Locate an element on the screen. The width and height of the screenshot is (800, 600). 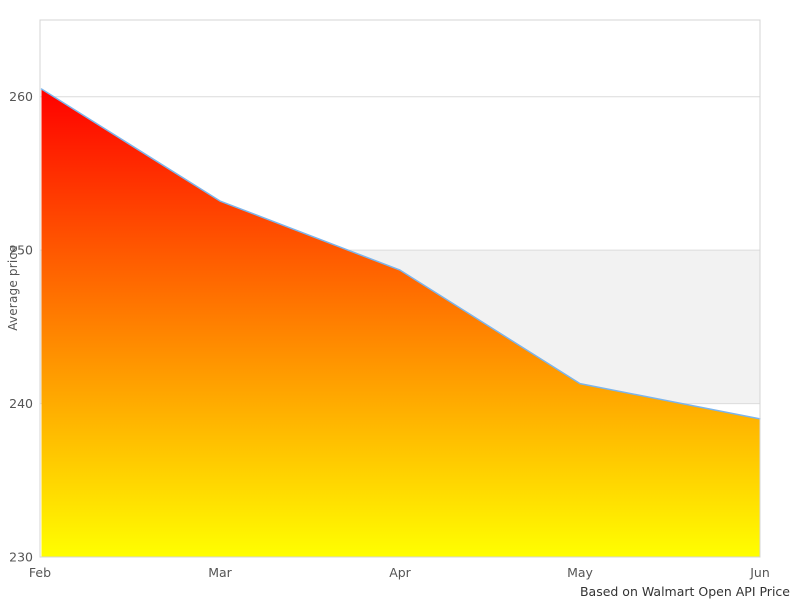
y-tick-label-260: 260 is located at coordinates (21, 96).